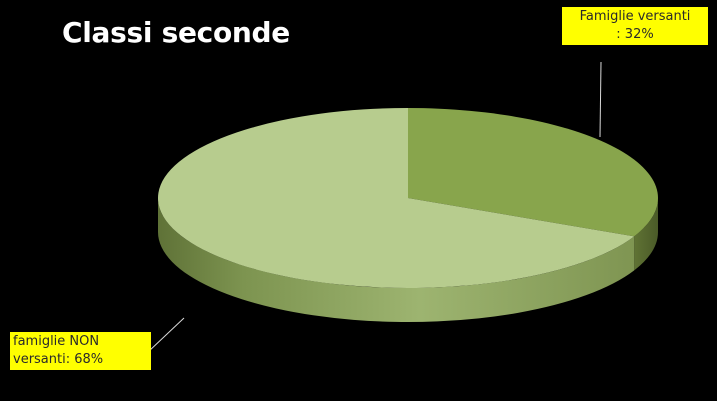 The height and width of the screenshot is (401, 717). What do you see at coordinates (80, 351) in the screenshot?
I see `data-label-non-versanti: famiglie NON versanti: 68%` at bounding box center [80, 351].